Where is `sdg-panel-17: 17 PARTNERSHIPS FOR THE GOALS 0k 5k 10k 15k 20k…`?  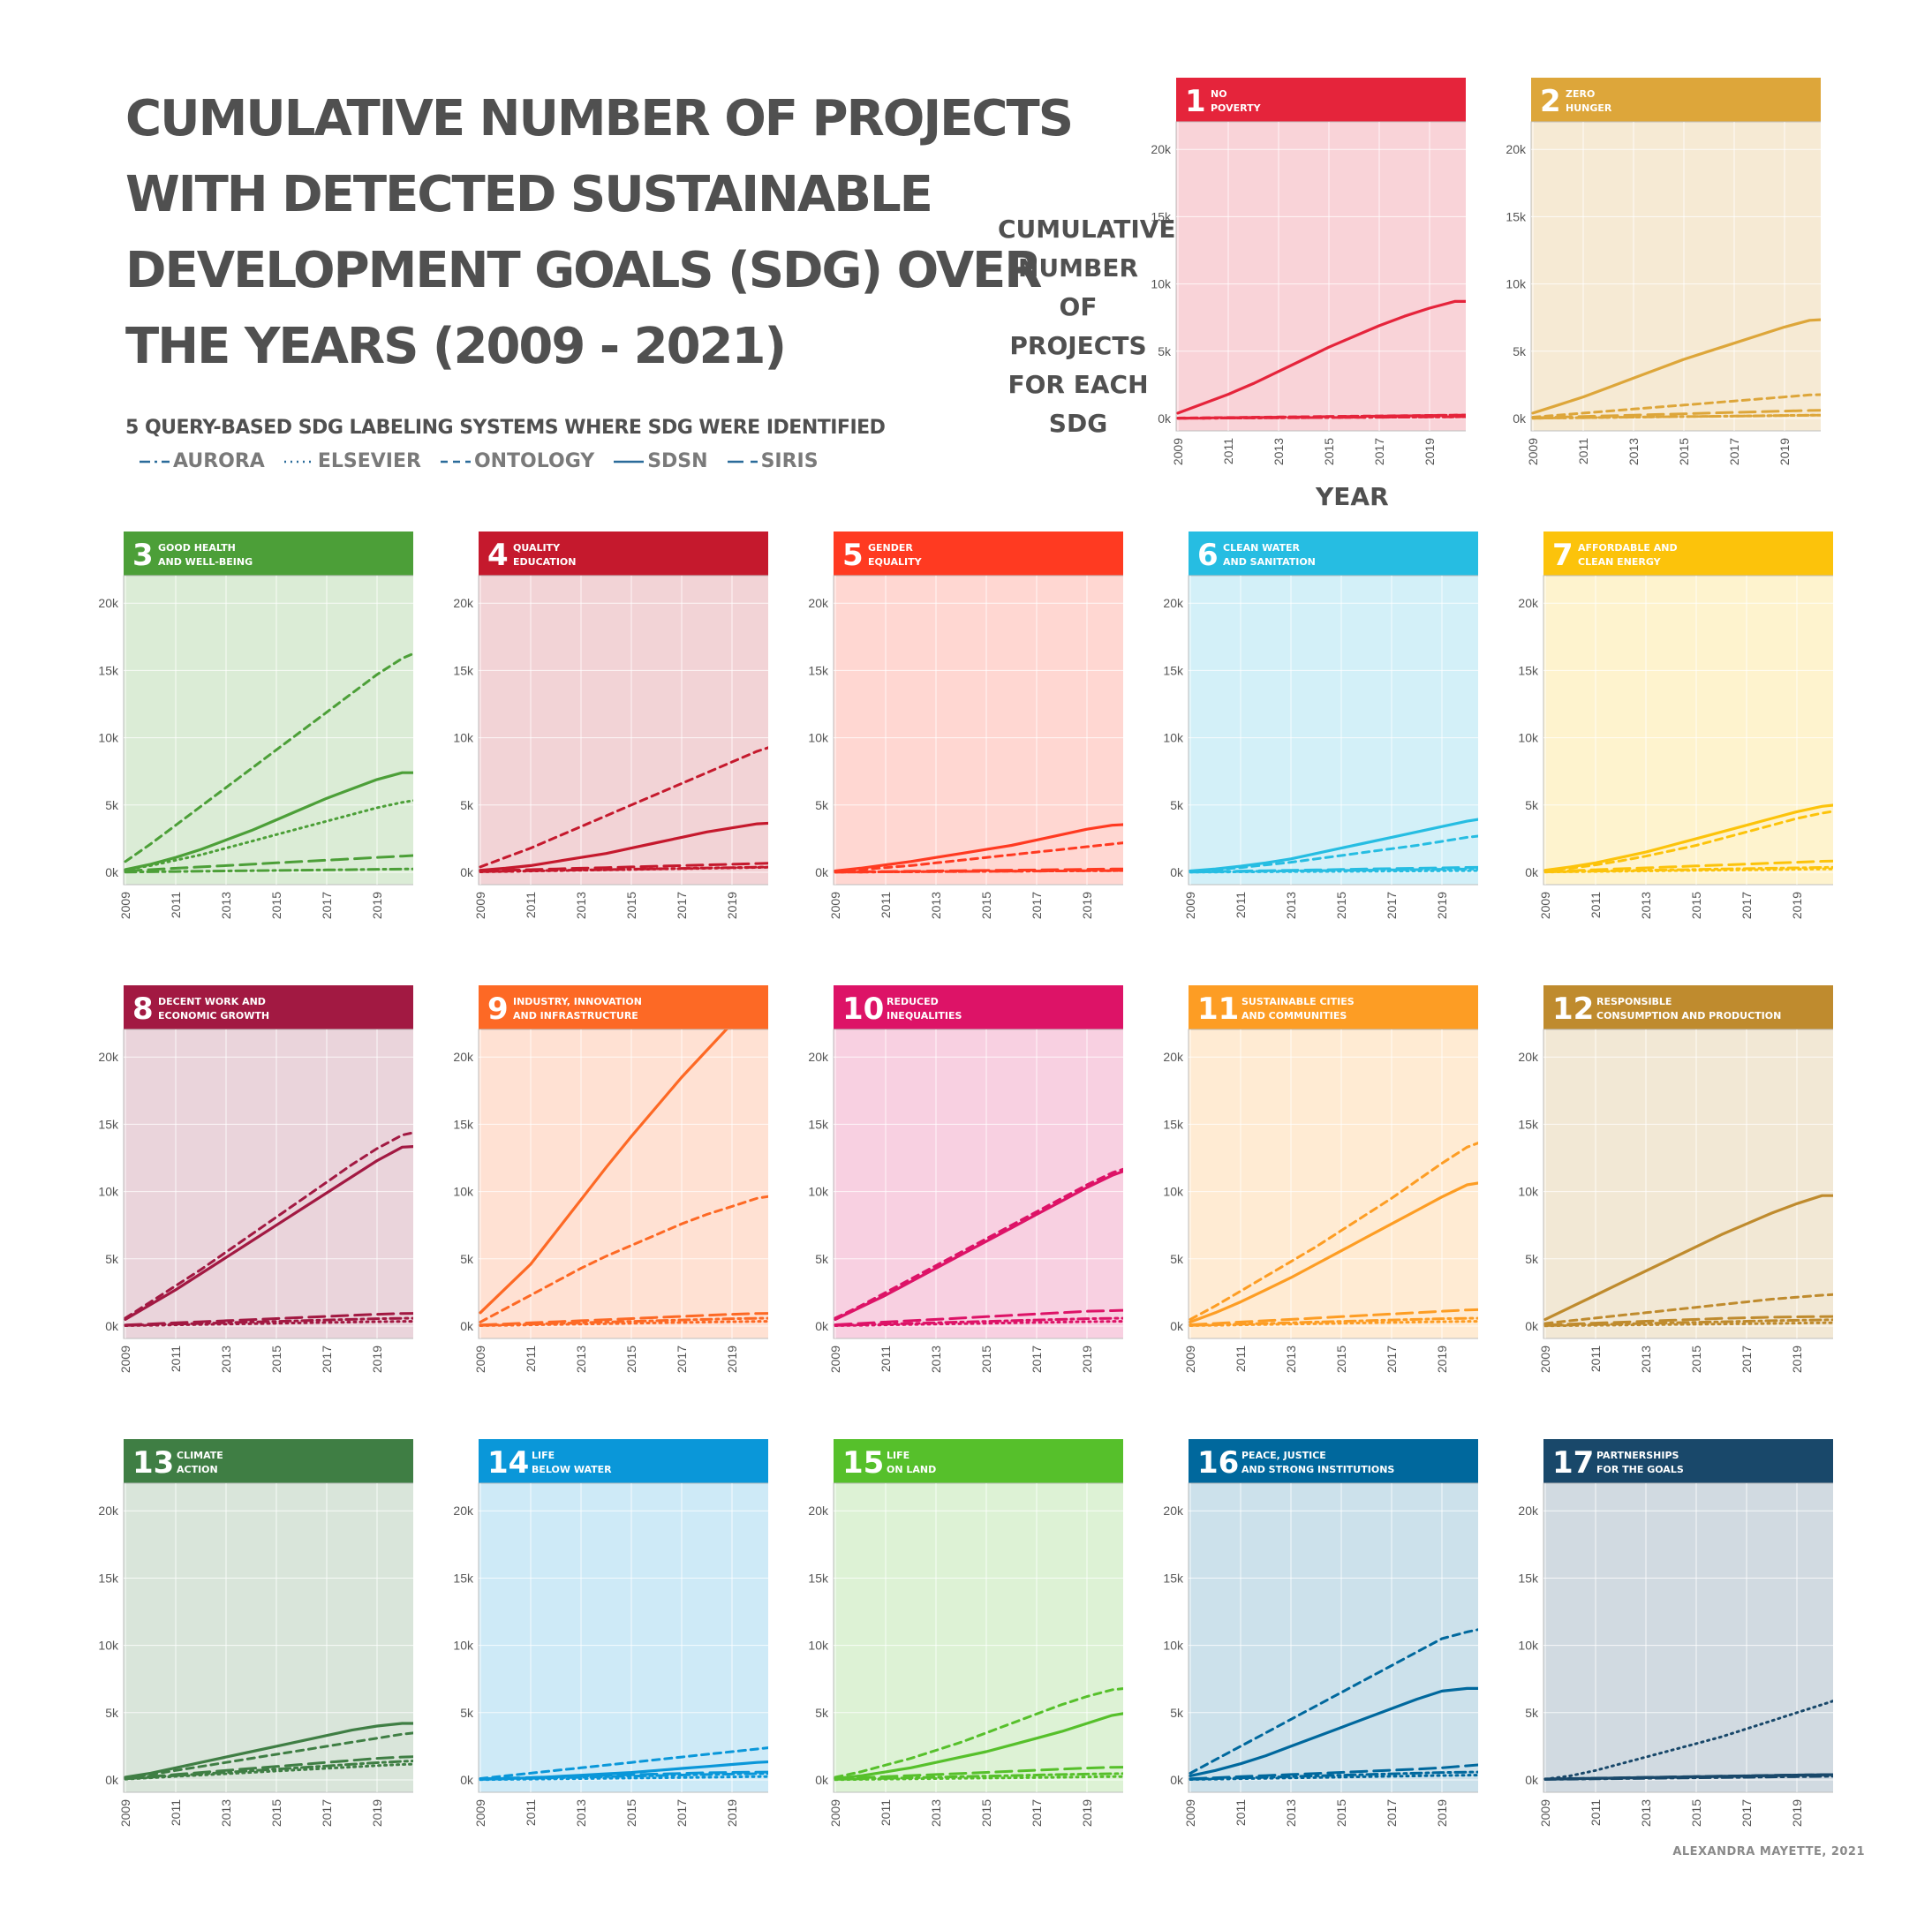 sdg-panel-17: 17 PARTNERSHIPS FOR THE GOALS 0k 5k 10k 15k 20k… is located at coordinates (1656, 1651).